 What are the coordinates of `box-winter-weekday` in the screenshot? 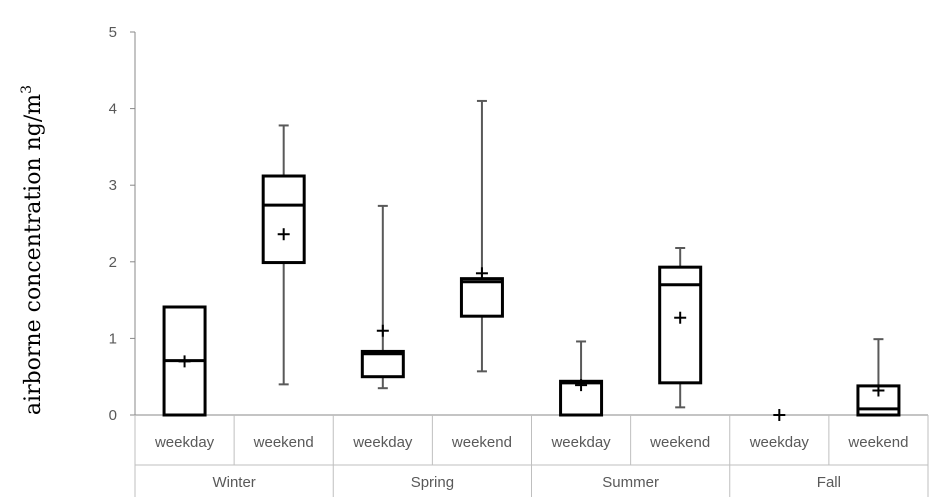 It's located at (184, 361).